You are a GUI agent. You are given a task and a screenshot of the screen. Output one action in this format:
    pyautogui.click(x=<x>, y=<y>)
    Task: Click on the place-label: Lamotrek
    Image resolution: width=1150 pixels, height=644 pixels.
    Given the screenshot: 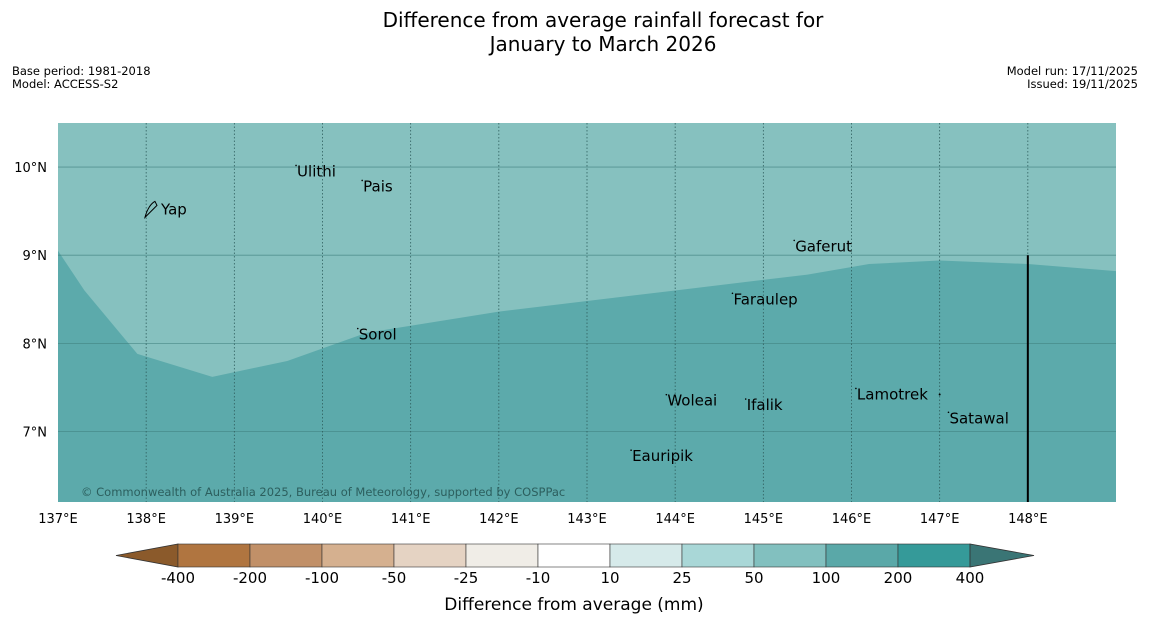 What is the action you would take?
    pyautogui.click(x=892, y=394)
    